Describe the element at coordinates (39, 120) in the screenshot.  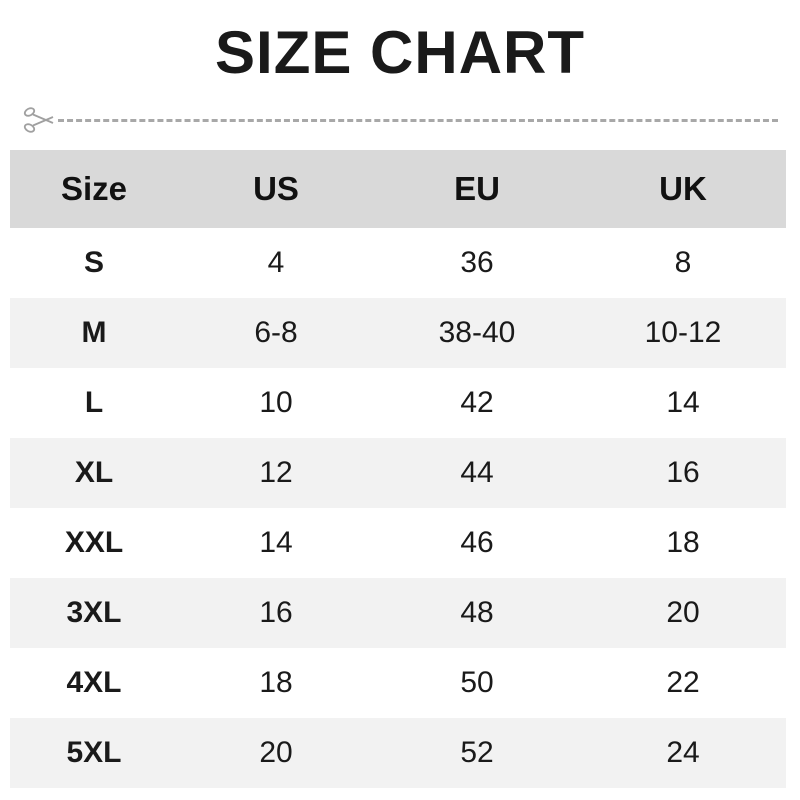
I see `scissors-icon` at that location.